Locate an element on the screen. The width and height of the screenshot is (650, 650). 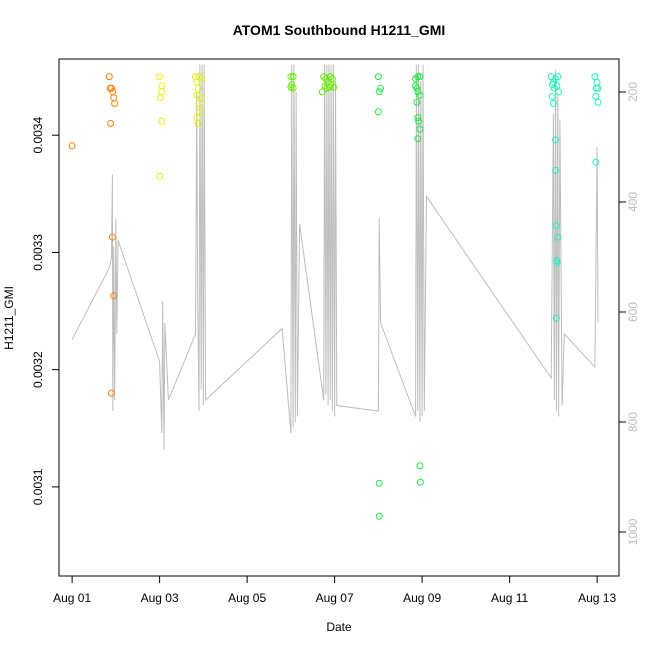
right-tick-label: 1000 is located at coordinates (633, 531).